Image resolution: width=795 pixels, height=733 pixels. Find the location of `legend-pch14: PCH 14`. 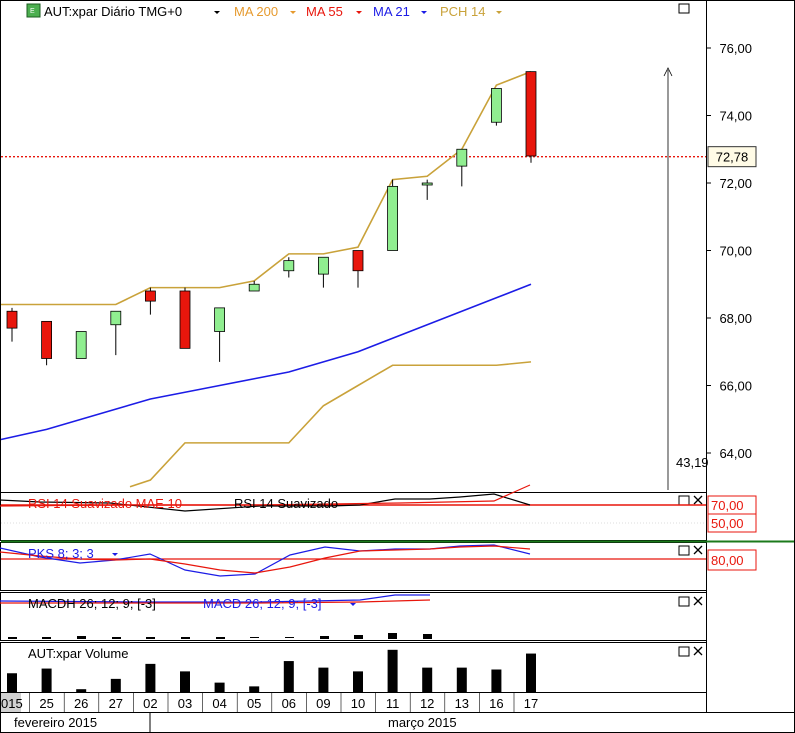

legend-pch14: PCH 14 is located at coordinates (463, 11).